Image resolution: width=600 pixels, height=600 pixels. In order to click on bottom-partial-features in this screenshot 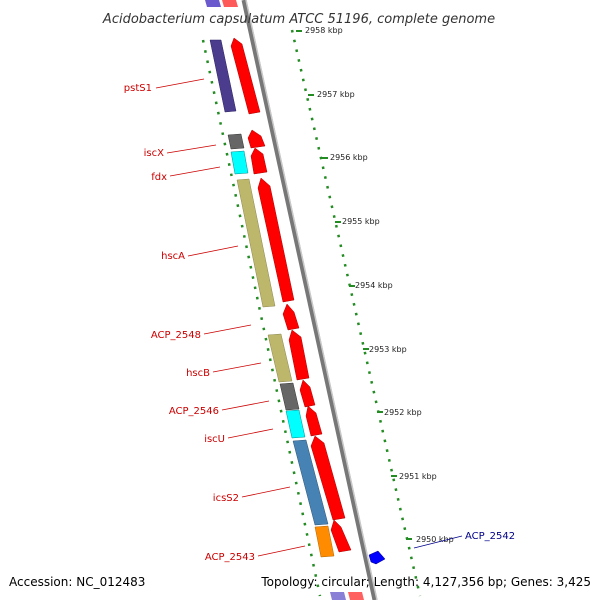, I will do `click(347, 596)`.